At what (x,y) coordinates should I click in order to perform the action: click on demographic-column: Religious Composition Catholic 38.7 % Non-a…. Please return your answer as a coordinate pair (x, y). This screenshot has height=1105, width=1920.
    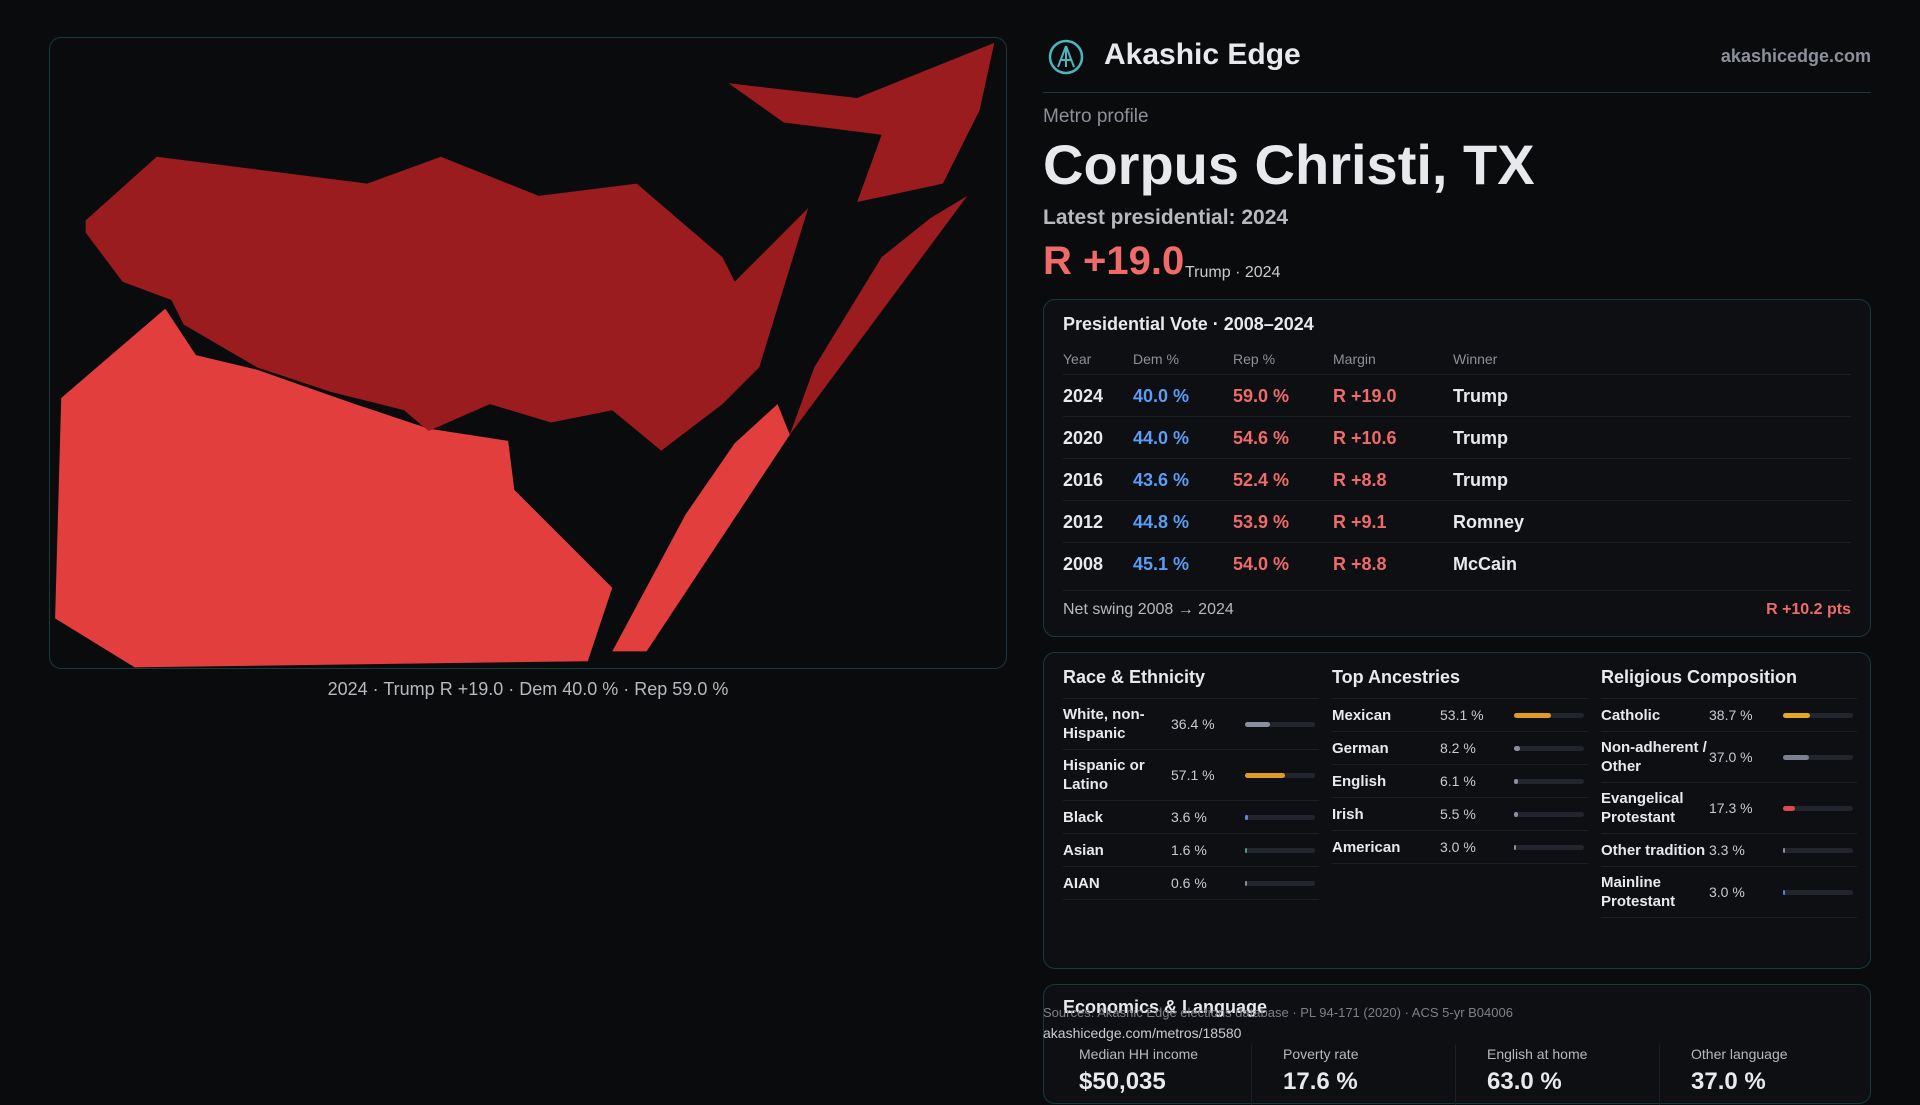
    Looking at the image, I should click on (1729, 792).